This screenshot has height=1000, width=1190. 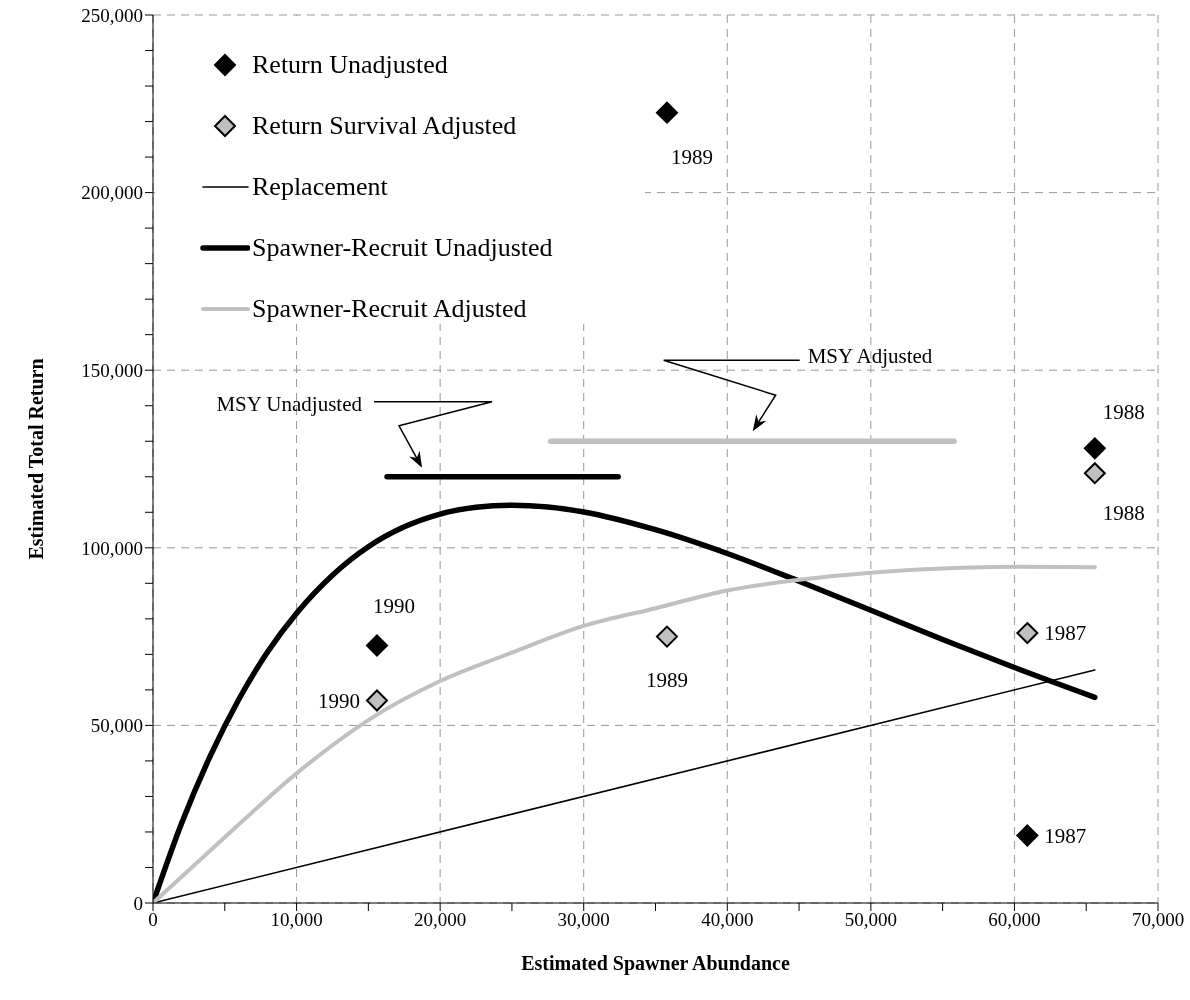 I want to click on y-tick-label: 0, so click(x=138, y=903).